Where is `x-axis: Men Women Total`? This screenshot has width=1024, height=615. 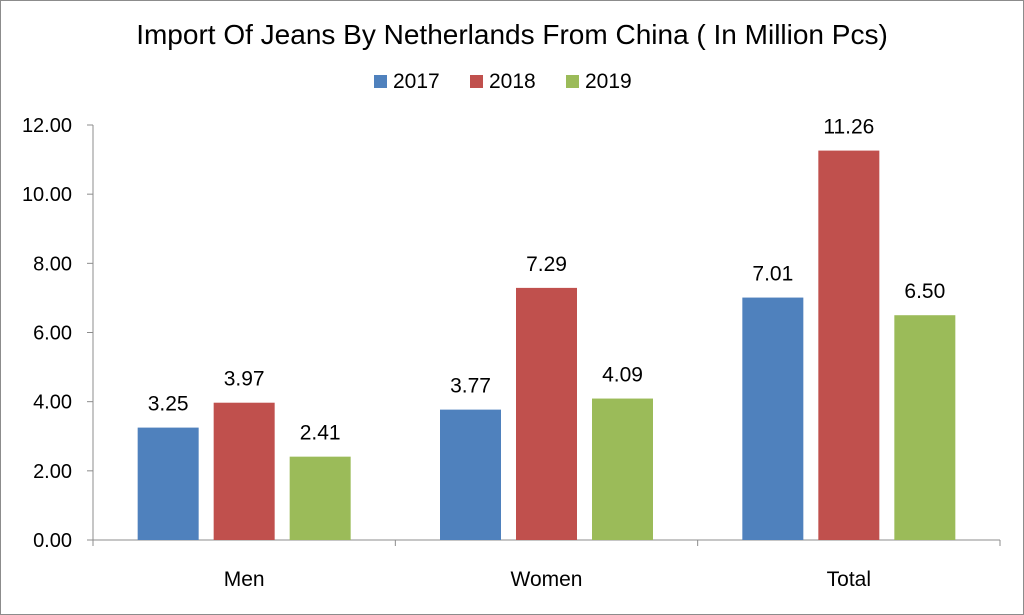 x-axis: Men Women Total is located at coordinates (546, 565).